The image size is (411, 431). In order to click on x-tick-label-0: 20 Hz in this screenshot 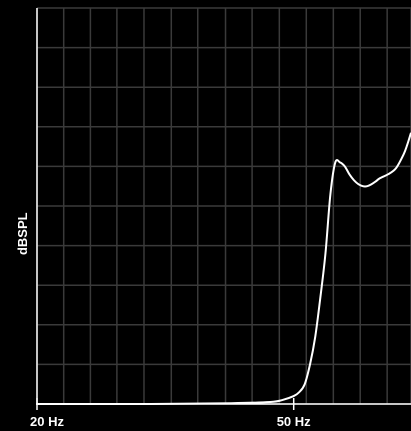, I will do `click(47, 421)`.